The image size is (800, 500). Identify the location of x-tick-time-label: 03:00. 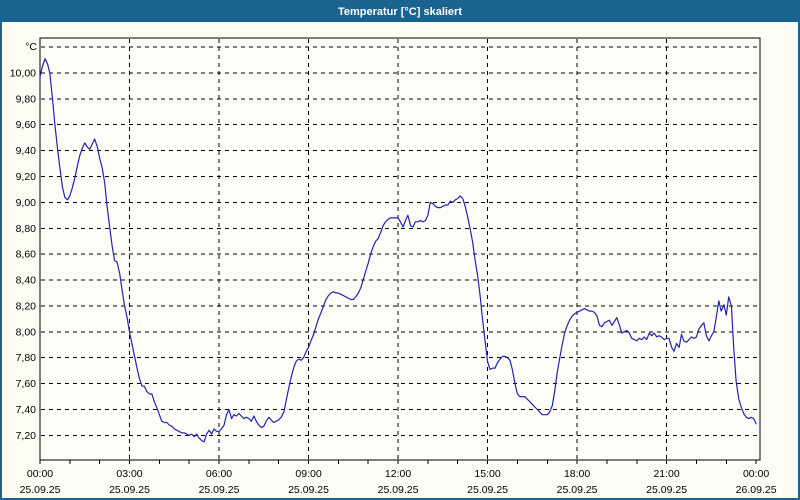
(129, 474).